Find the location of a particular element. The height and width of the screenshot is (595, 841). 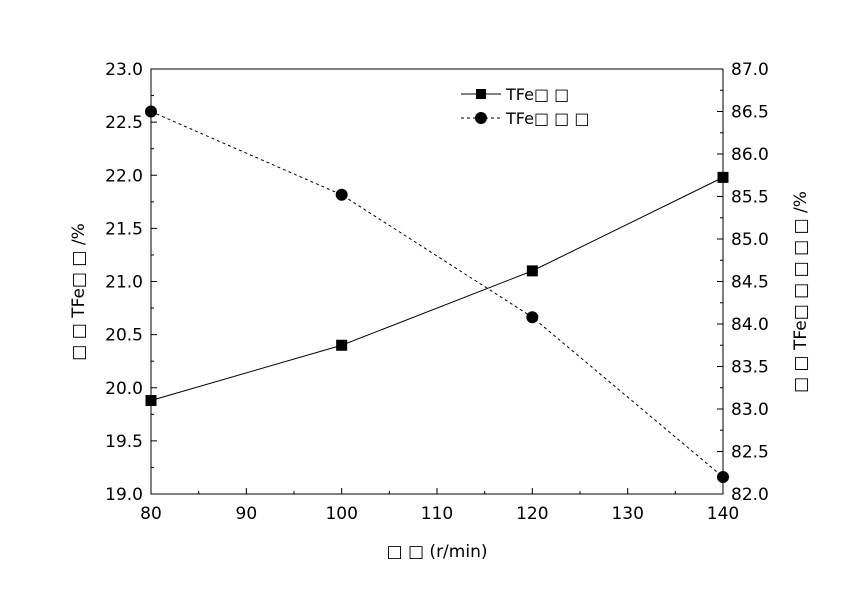

legend-label-series-2: TFe□ □ □ is located at coordinates (547, 118).